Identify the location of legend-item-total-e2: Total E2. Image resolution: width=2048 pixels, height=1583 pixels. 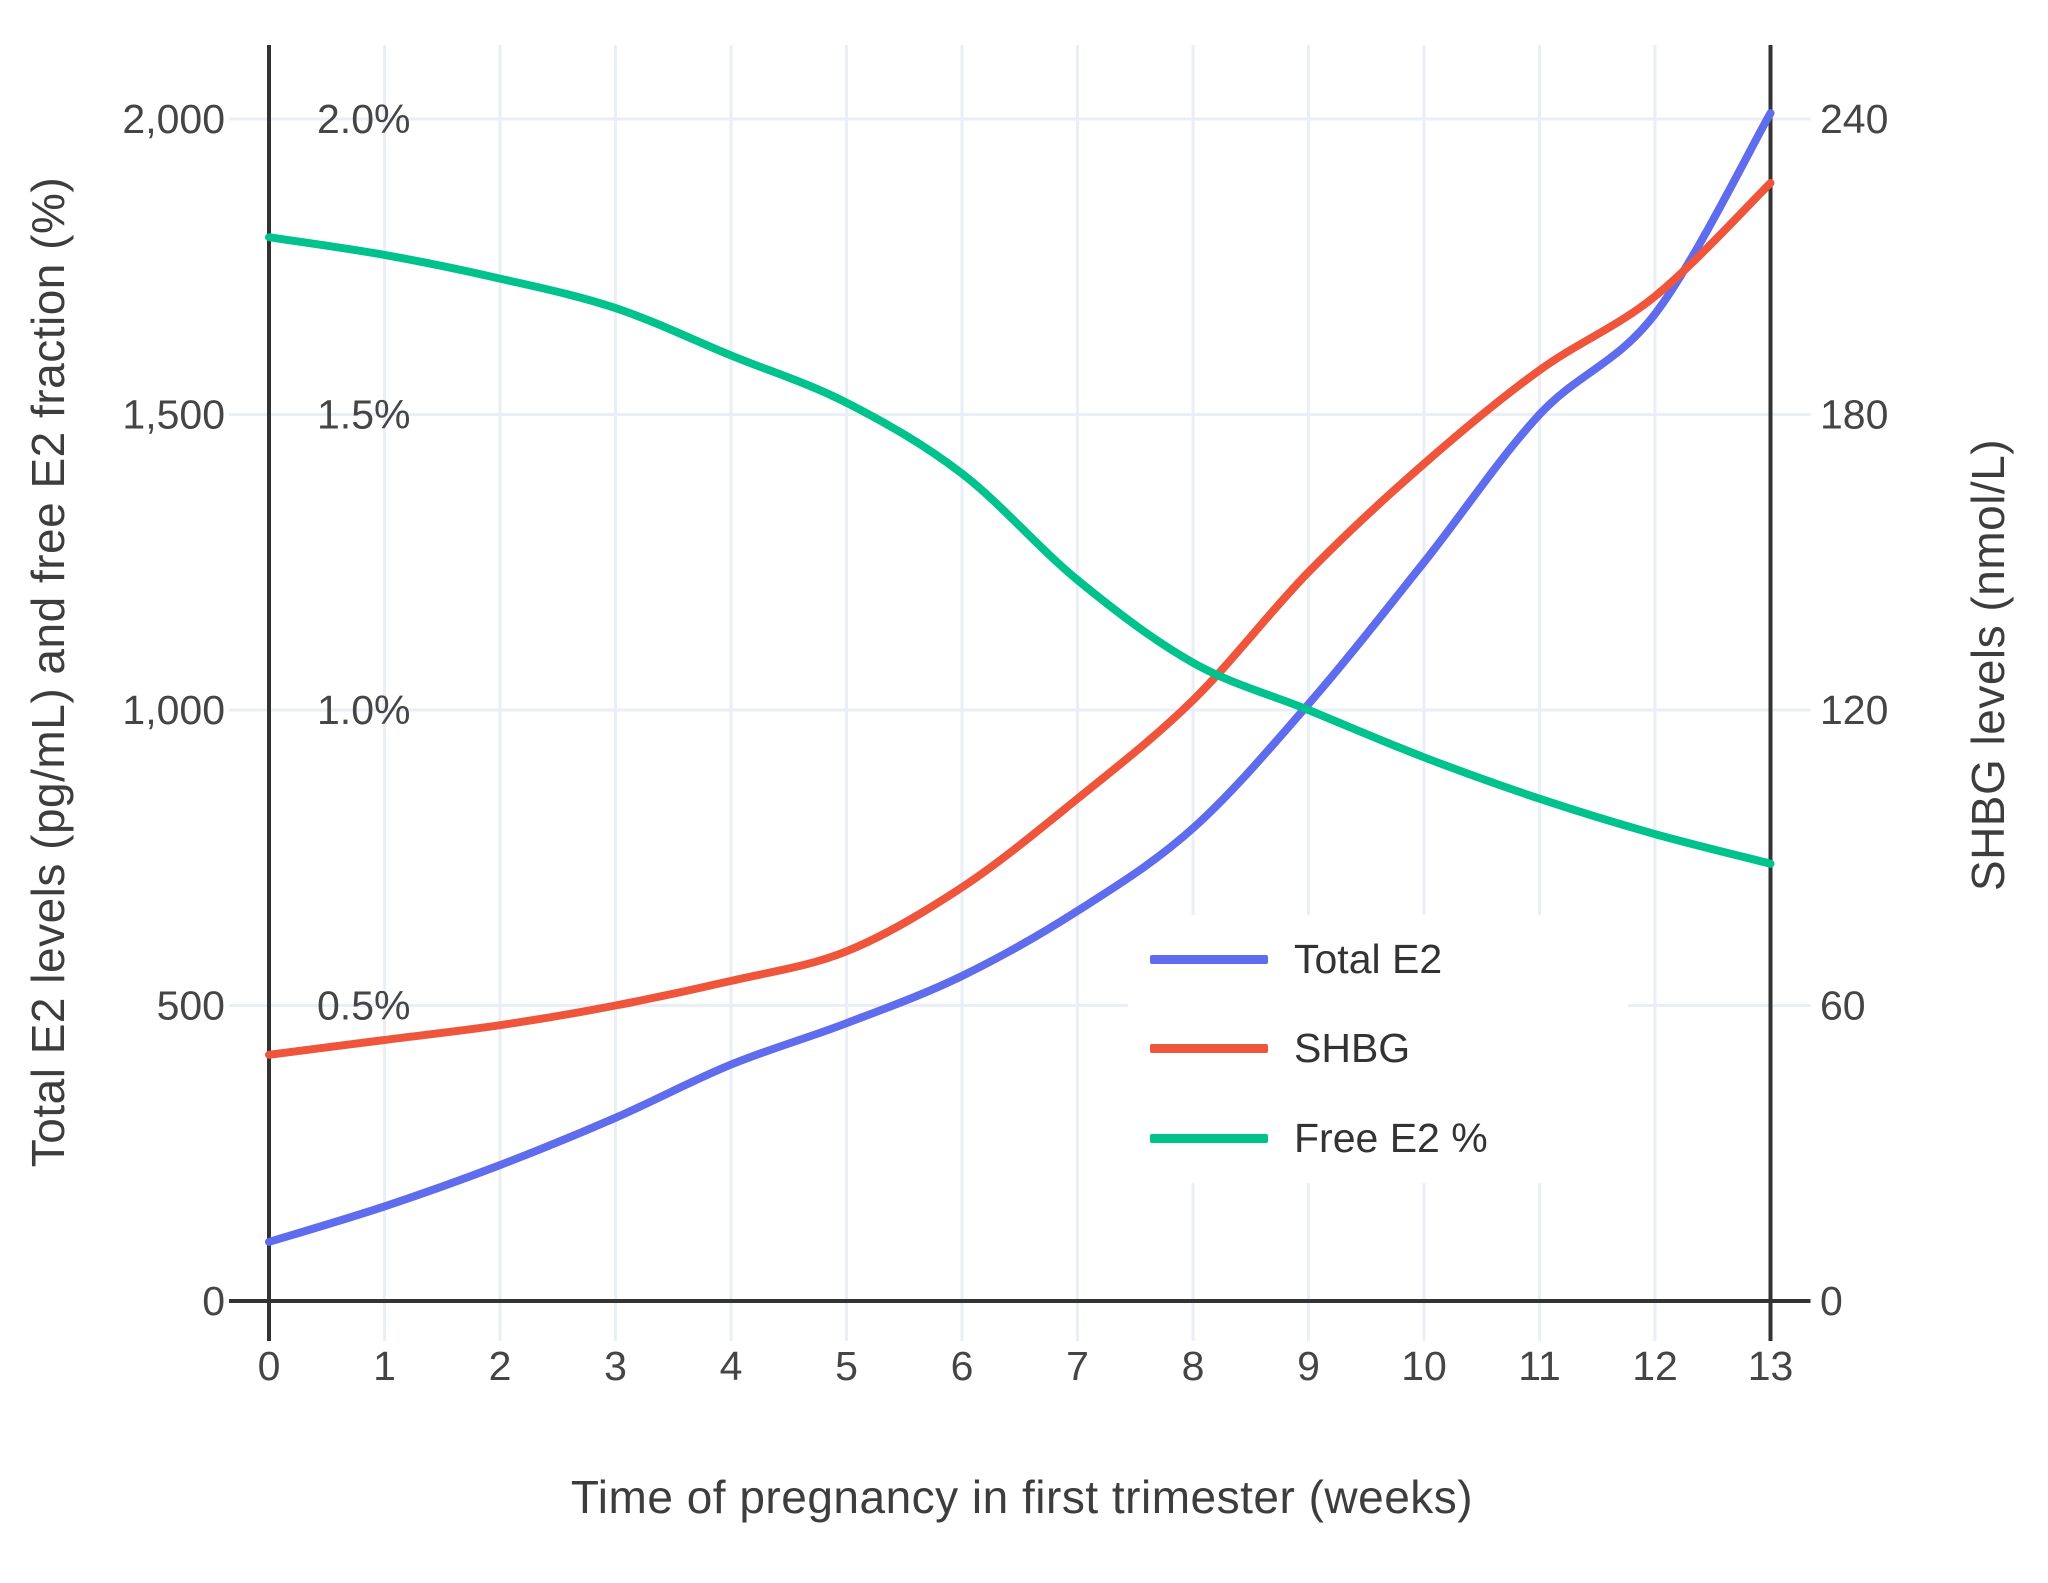
(1389, 959).